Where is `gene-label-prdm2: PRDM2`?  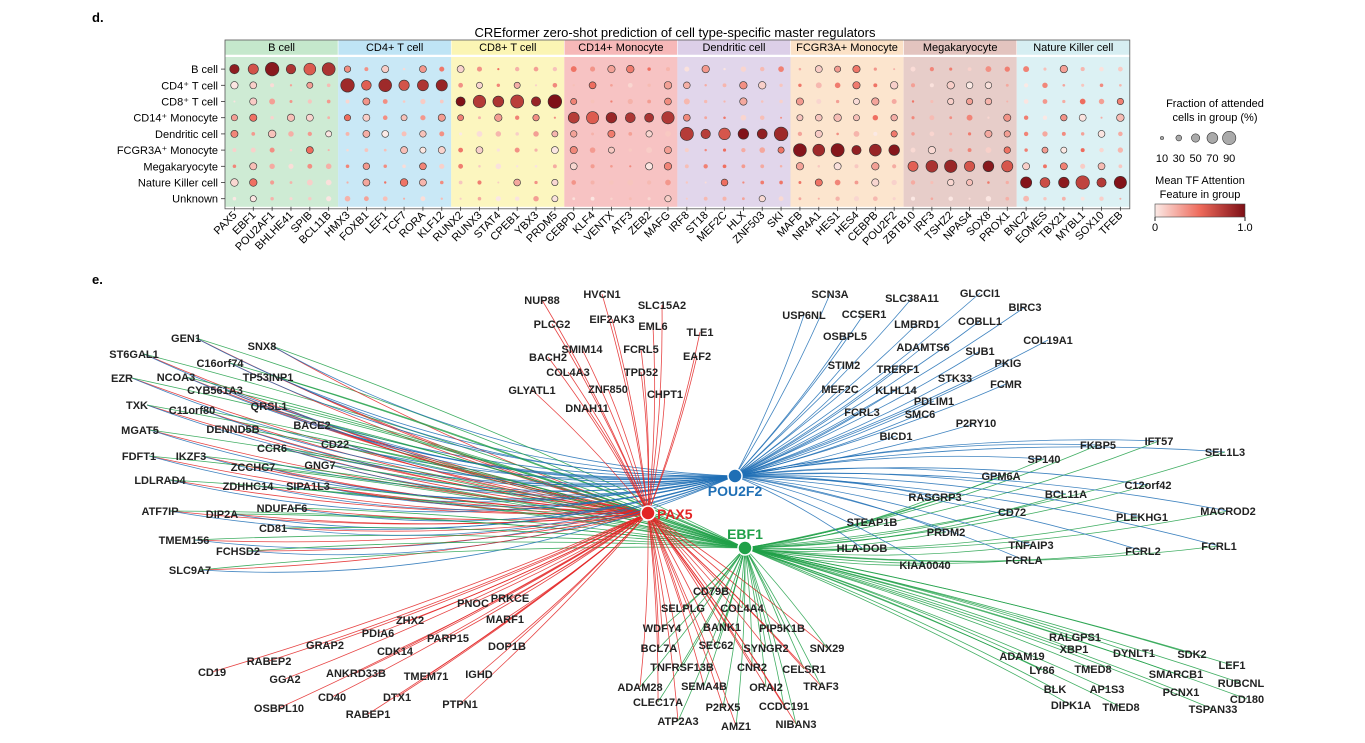
gene-label-prdm2: PRDM2 is located at coordinates (946, 533).